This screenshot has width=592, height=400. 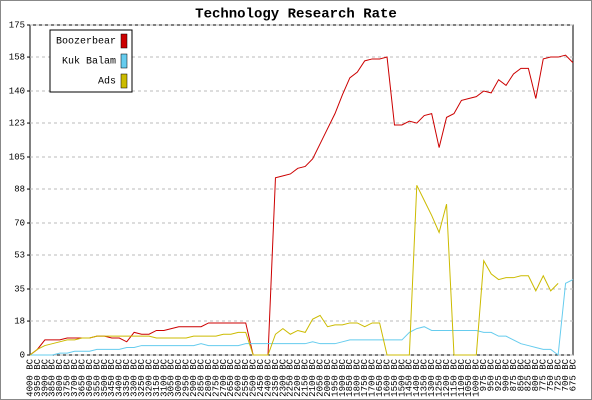 I want to click on x-tick-label: 1100 BC, so click(x=462, y=377).